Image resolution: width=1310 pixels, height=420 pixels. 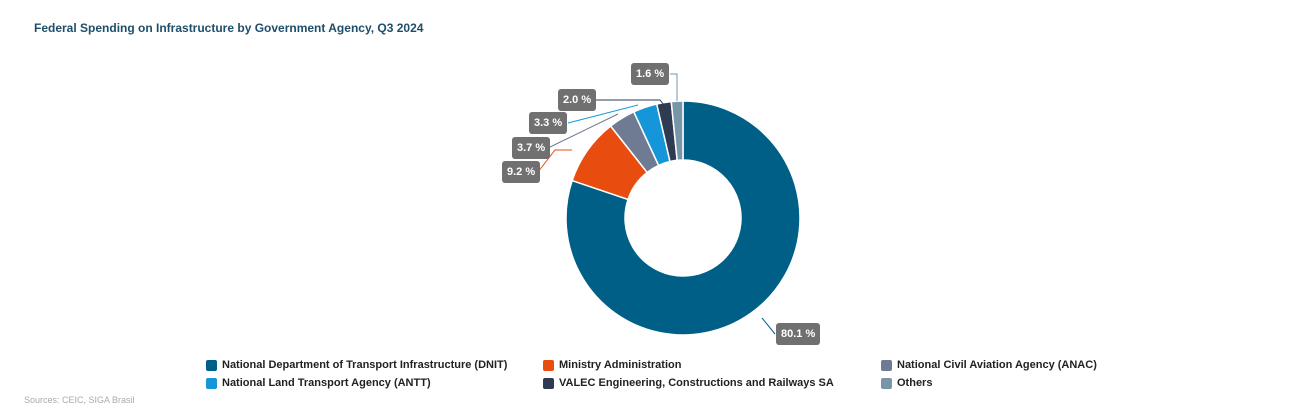 What do you see at coordinates (620, 365) in the screenshot?
I see `legend-label: Ministry Administration` at bounding box center [620, 365].